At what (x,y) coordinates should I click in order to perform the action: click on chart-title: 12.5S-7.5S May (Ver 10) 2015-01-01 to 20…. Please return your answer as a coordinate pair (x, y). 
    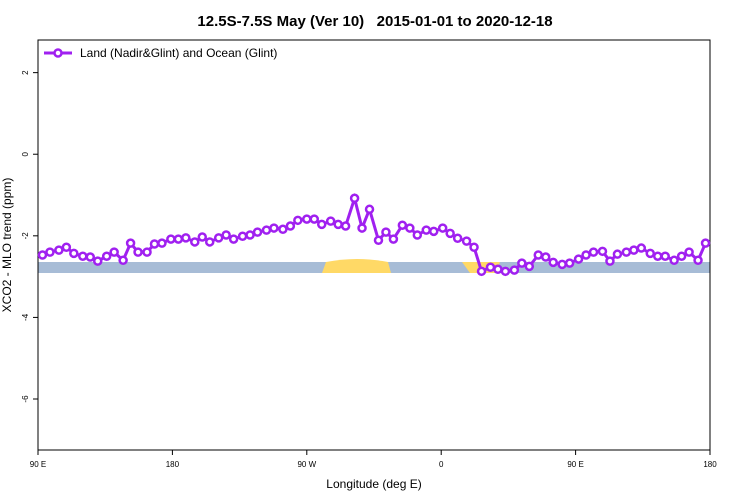
    Looking at the image, I should click on (374, 21).